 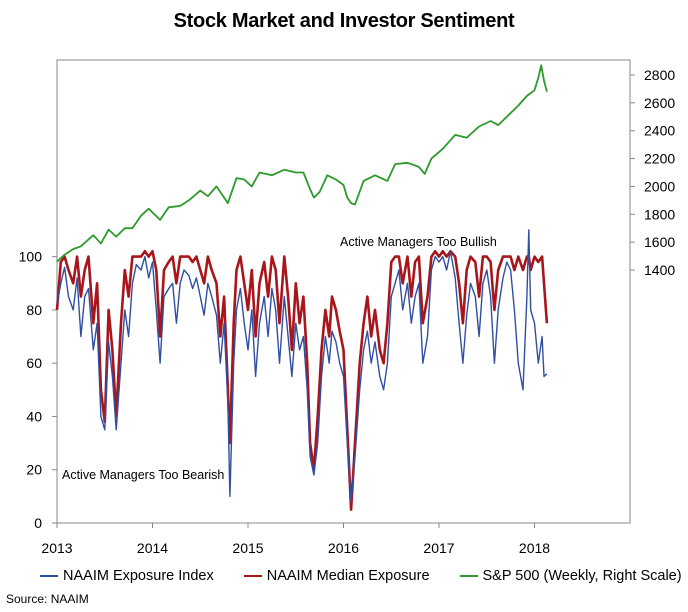 I want to click on right-y-axis: 1400 1600 1800 2000 2200 2400 2600 2800, so click(x=652, y=172).